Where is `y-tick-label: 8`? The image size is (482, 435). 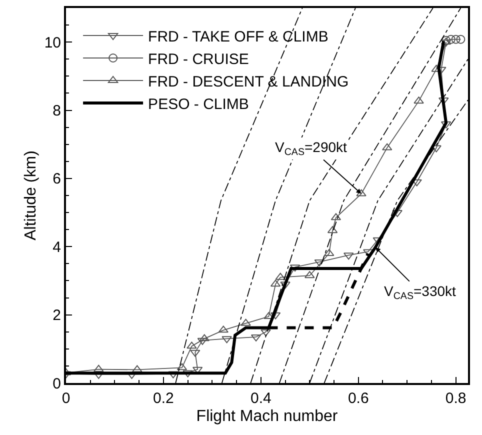 y-tick-label: 8 is located at coordinates (56, 111).